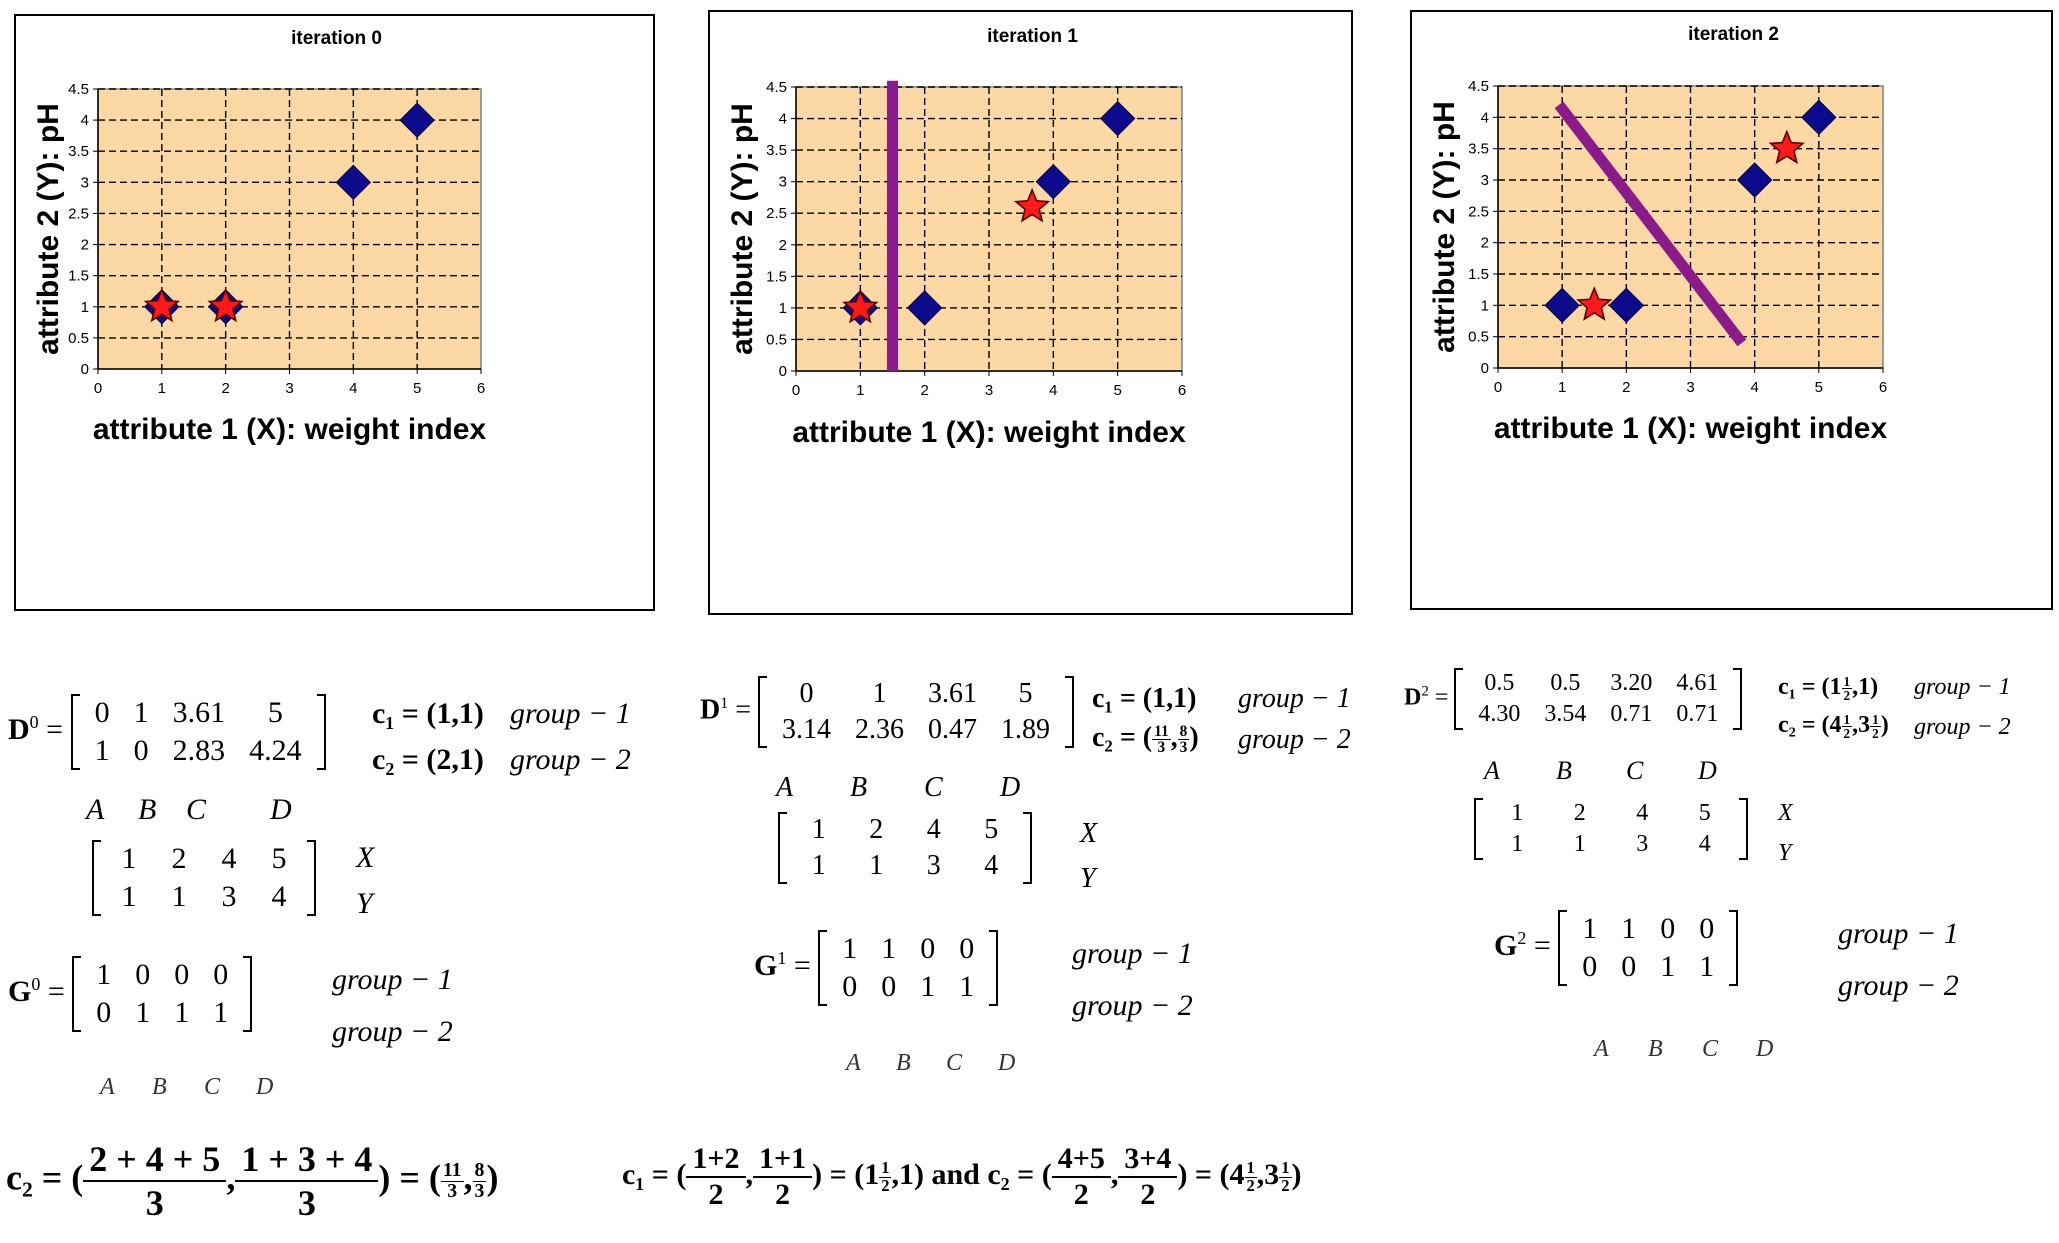  I want to click on centroid-c1-2: c₁ = (1 1 2,1), so click(1828, 688).